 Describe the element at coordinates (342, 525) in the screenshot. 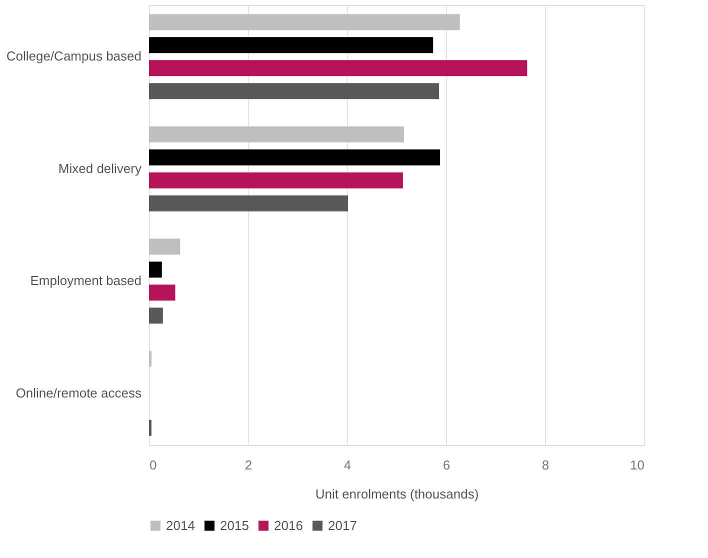

I see `legend-label: 2017` at that location.